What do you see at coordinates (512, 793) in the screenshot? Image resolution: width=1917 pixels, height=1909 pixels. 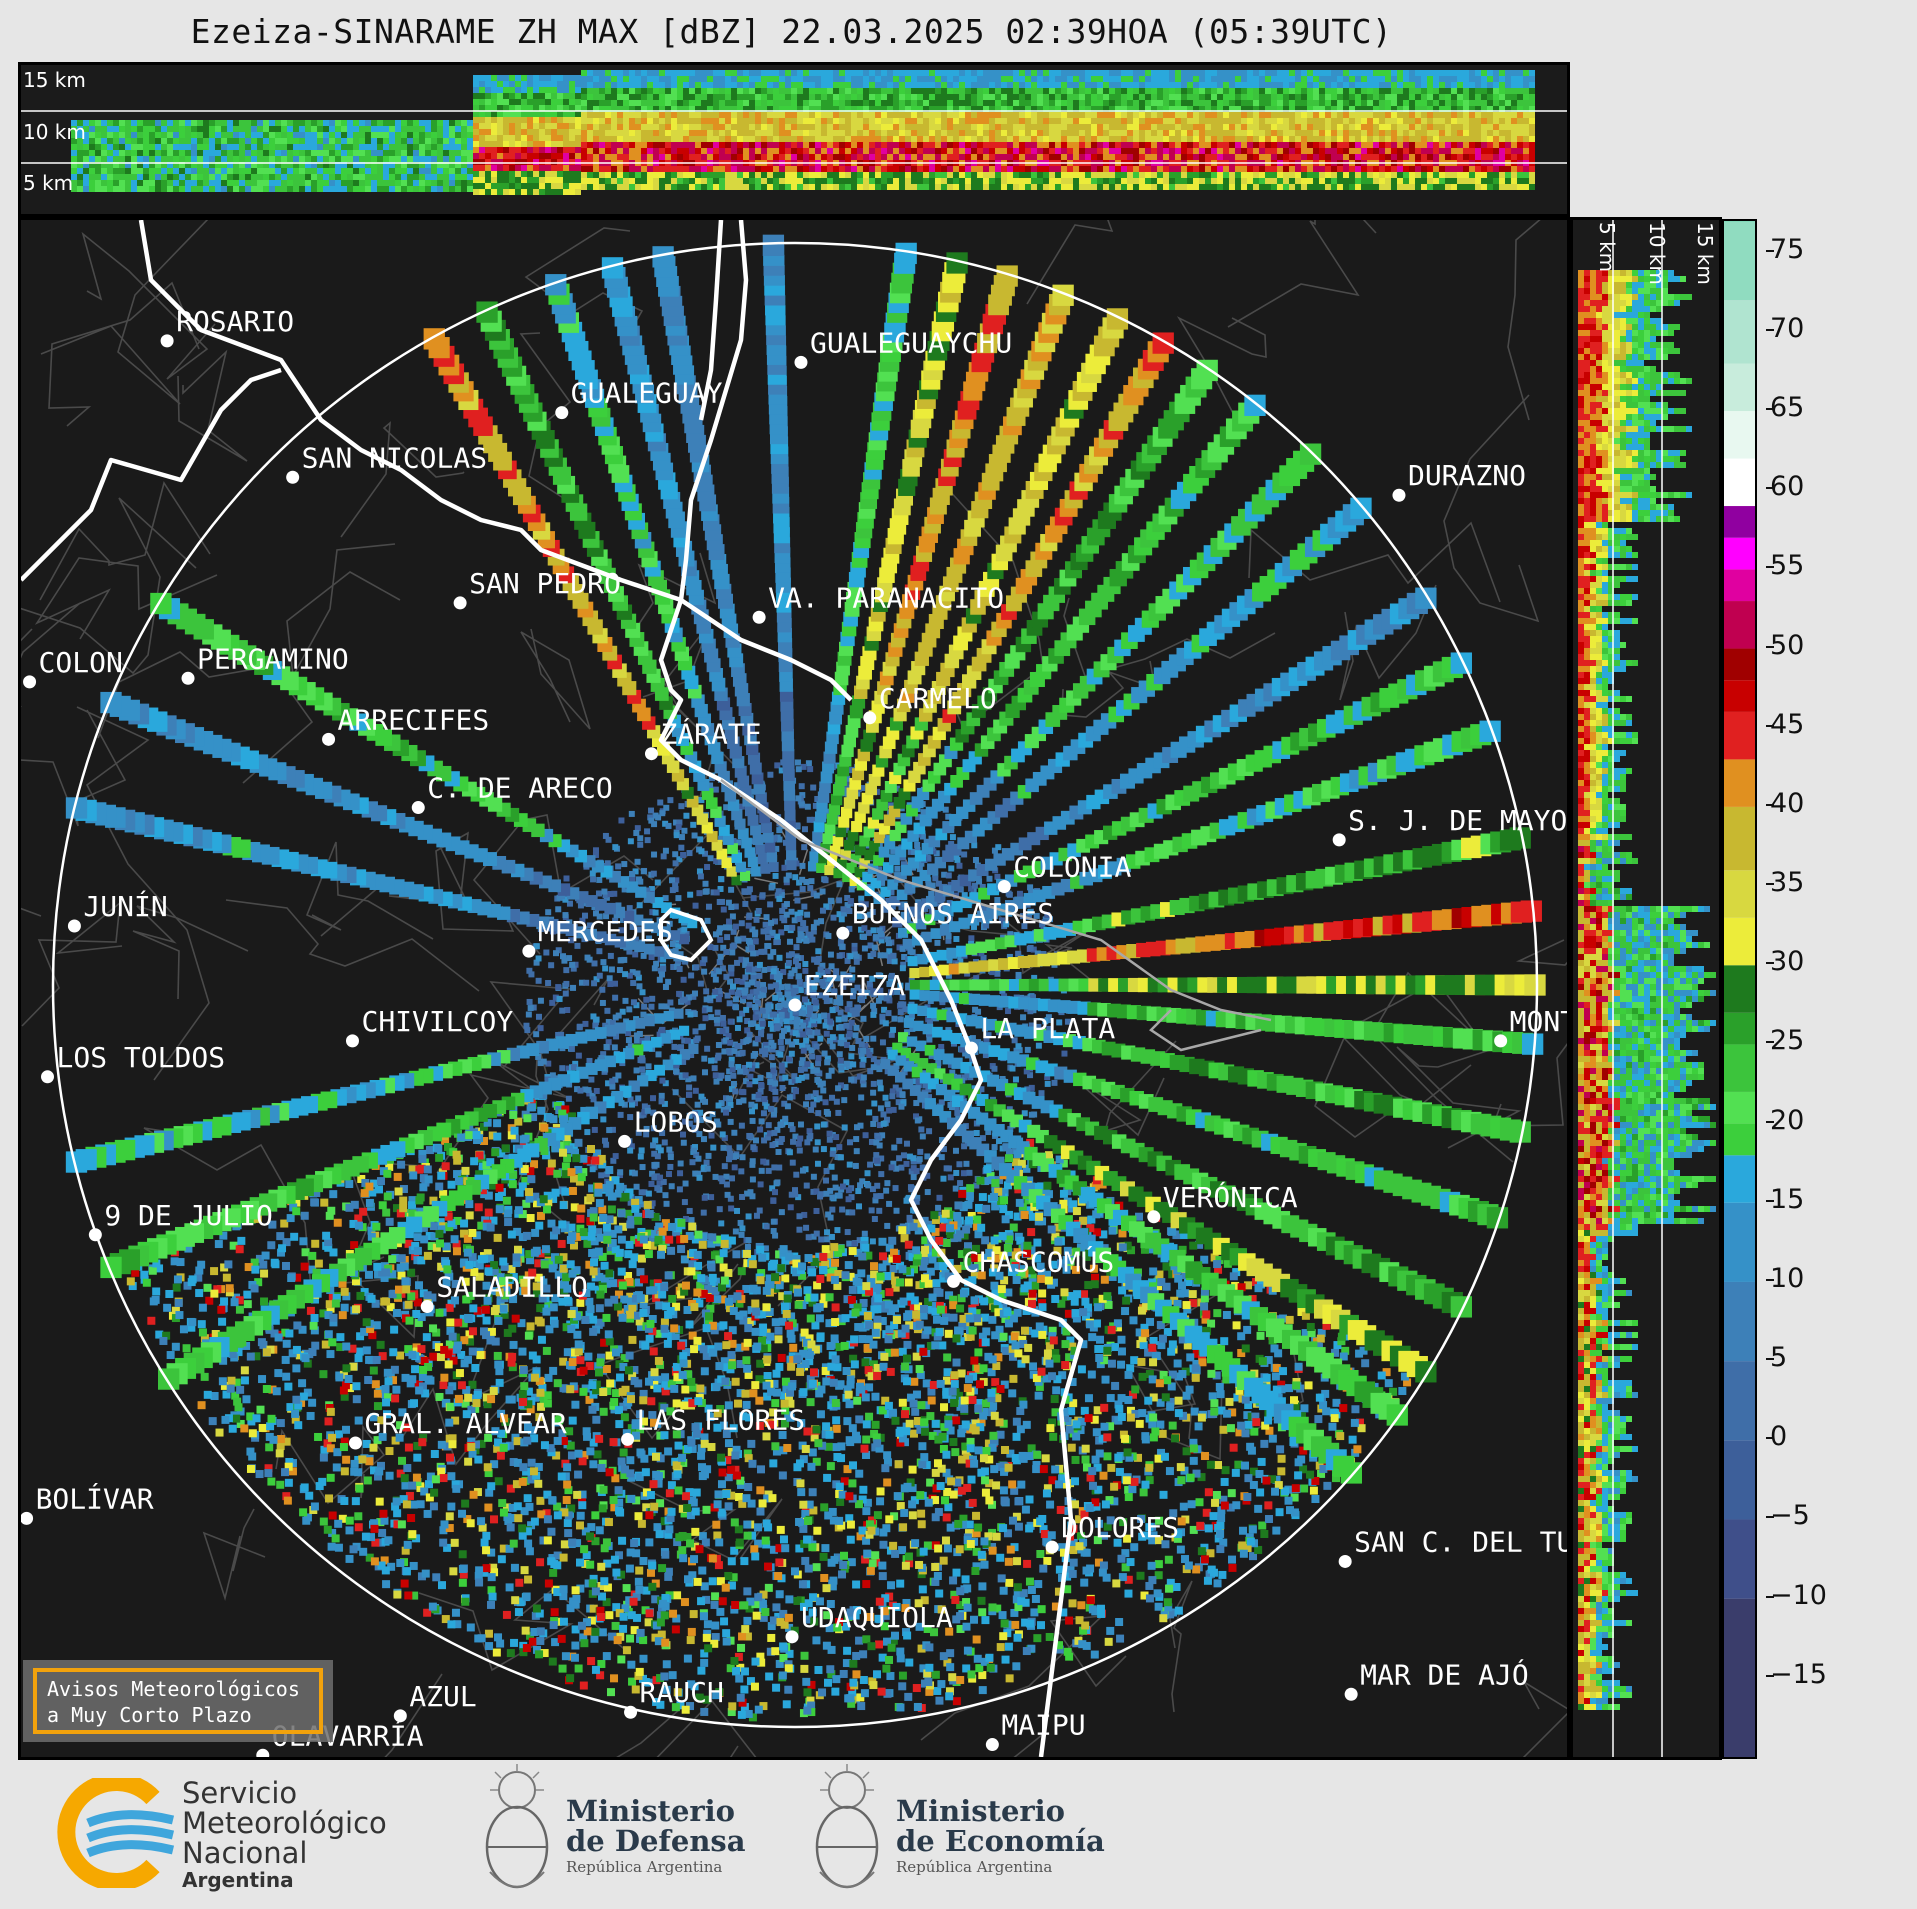 I see `city-marker: C. DE ARECO` at bounding box center [512, 793].